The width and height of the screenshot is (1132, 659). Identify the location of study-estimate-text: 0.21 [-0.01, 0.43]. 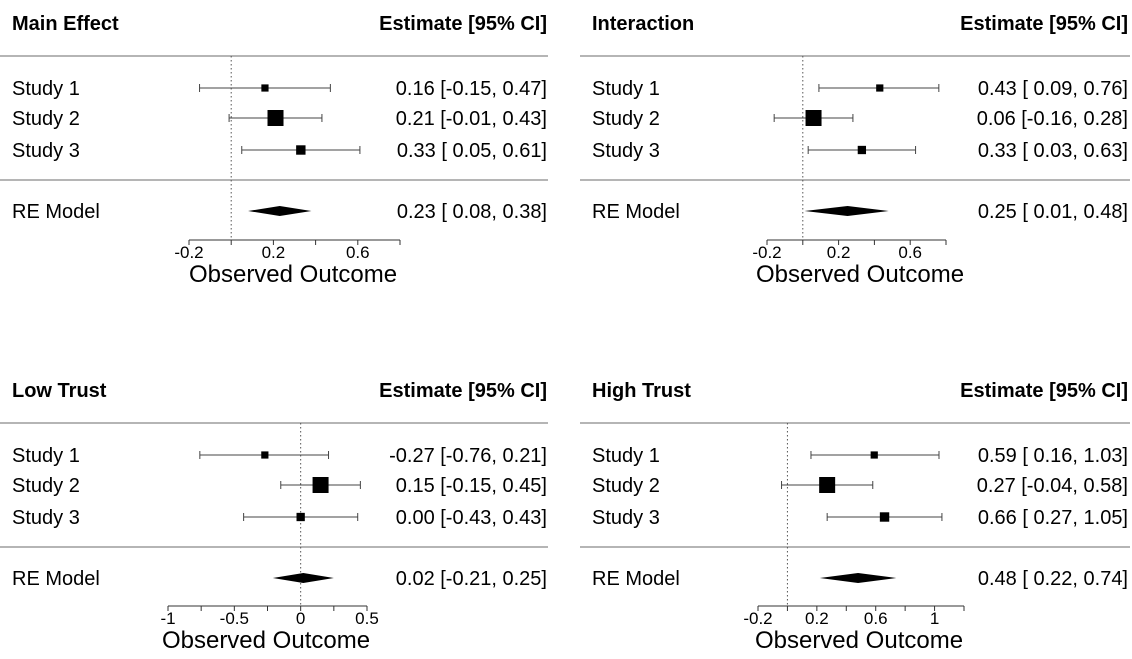
(471, 119).